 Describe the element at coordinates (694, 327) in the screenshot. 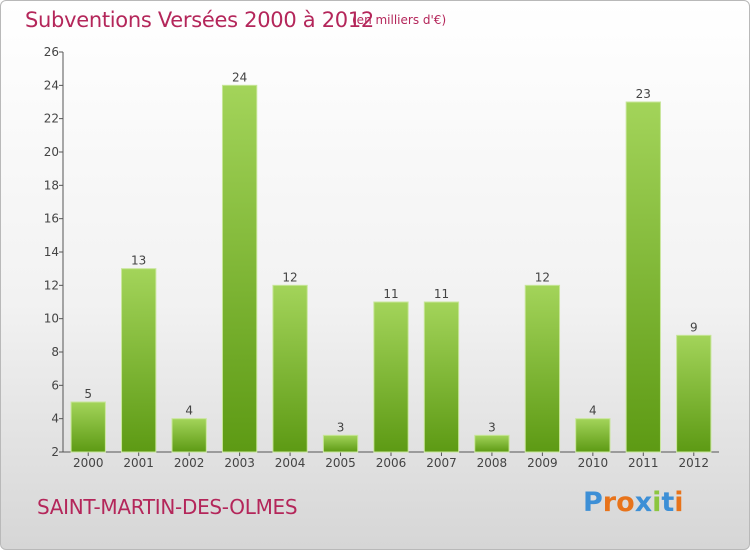

I see `data-label: 9` at that location.